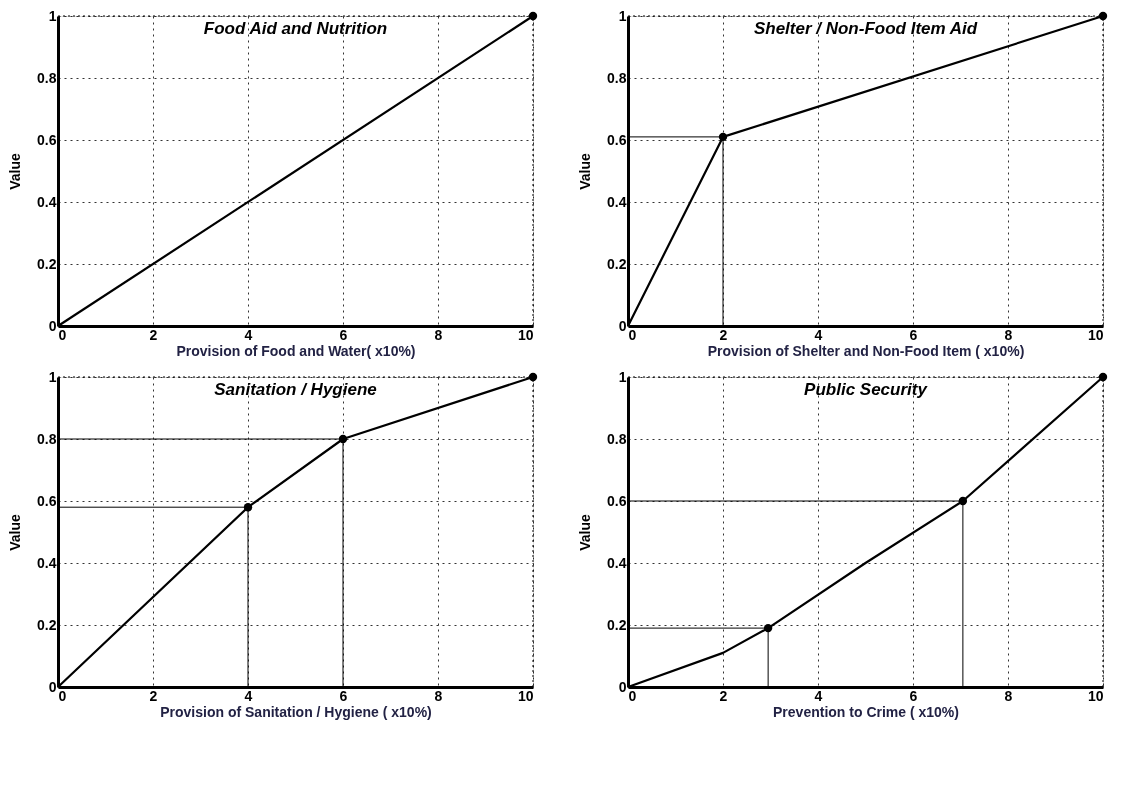 This screenshot has height=803, width=1148. What do you see at coordinates (866, 350) in the screenshot?
I see `x-axis-title: Provision of Shelter and Non-Food Item ( x10%)` at bounding box center [866, 350].